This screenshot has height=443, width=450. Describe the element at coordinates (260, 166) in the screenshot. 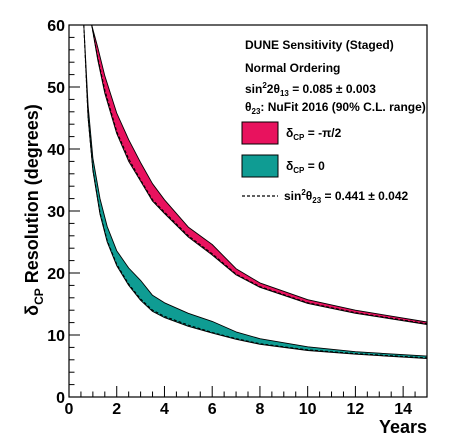

I see `legend-swatch-zero` at that location.